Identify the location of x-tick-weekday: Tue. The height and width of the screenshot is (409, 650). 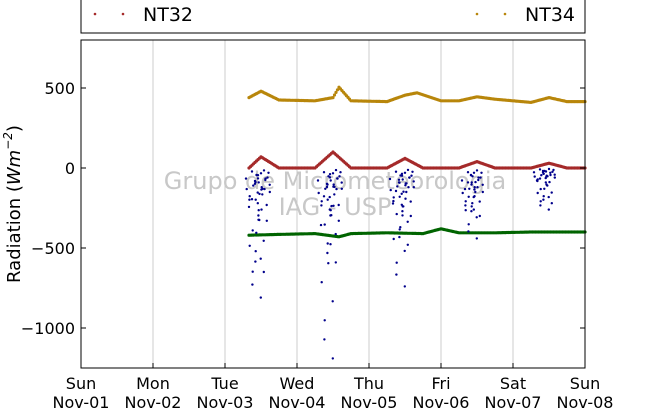
(224, 383).